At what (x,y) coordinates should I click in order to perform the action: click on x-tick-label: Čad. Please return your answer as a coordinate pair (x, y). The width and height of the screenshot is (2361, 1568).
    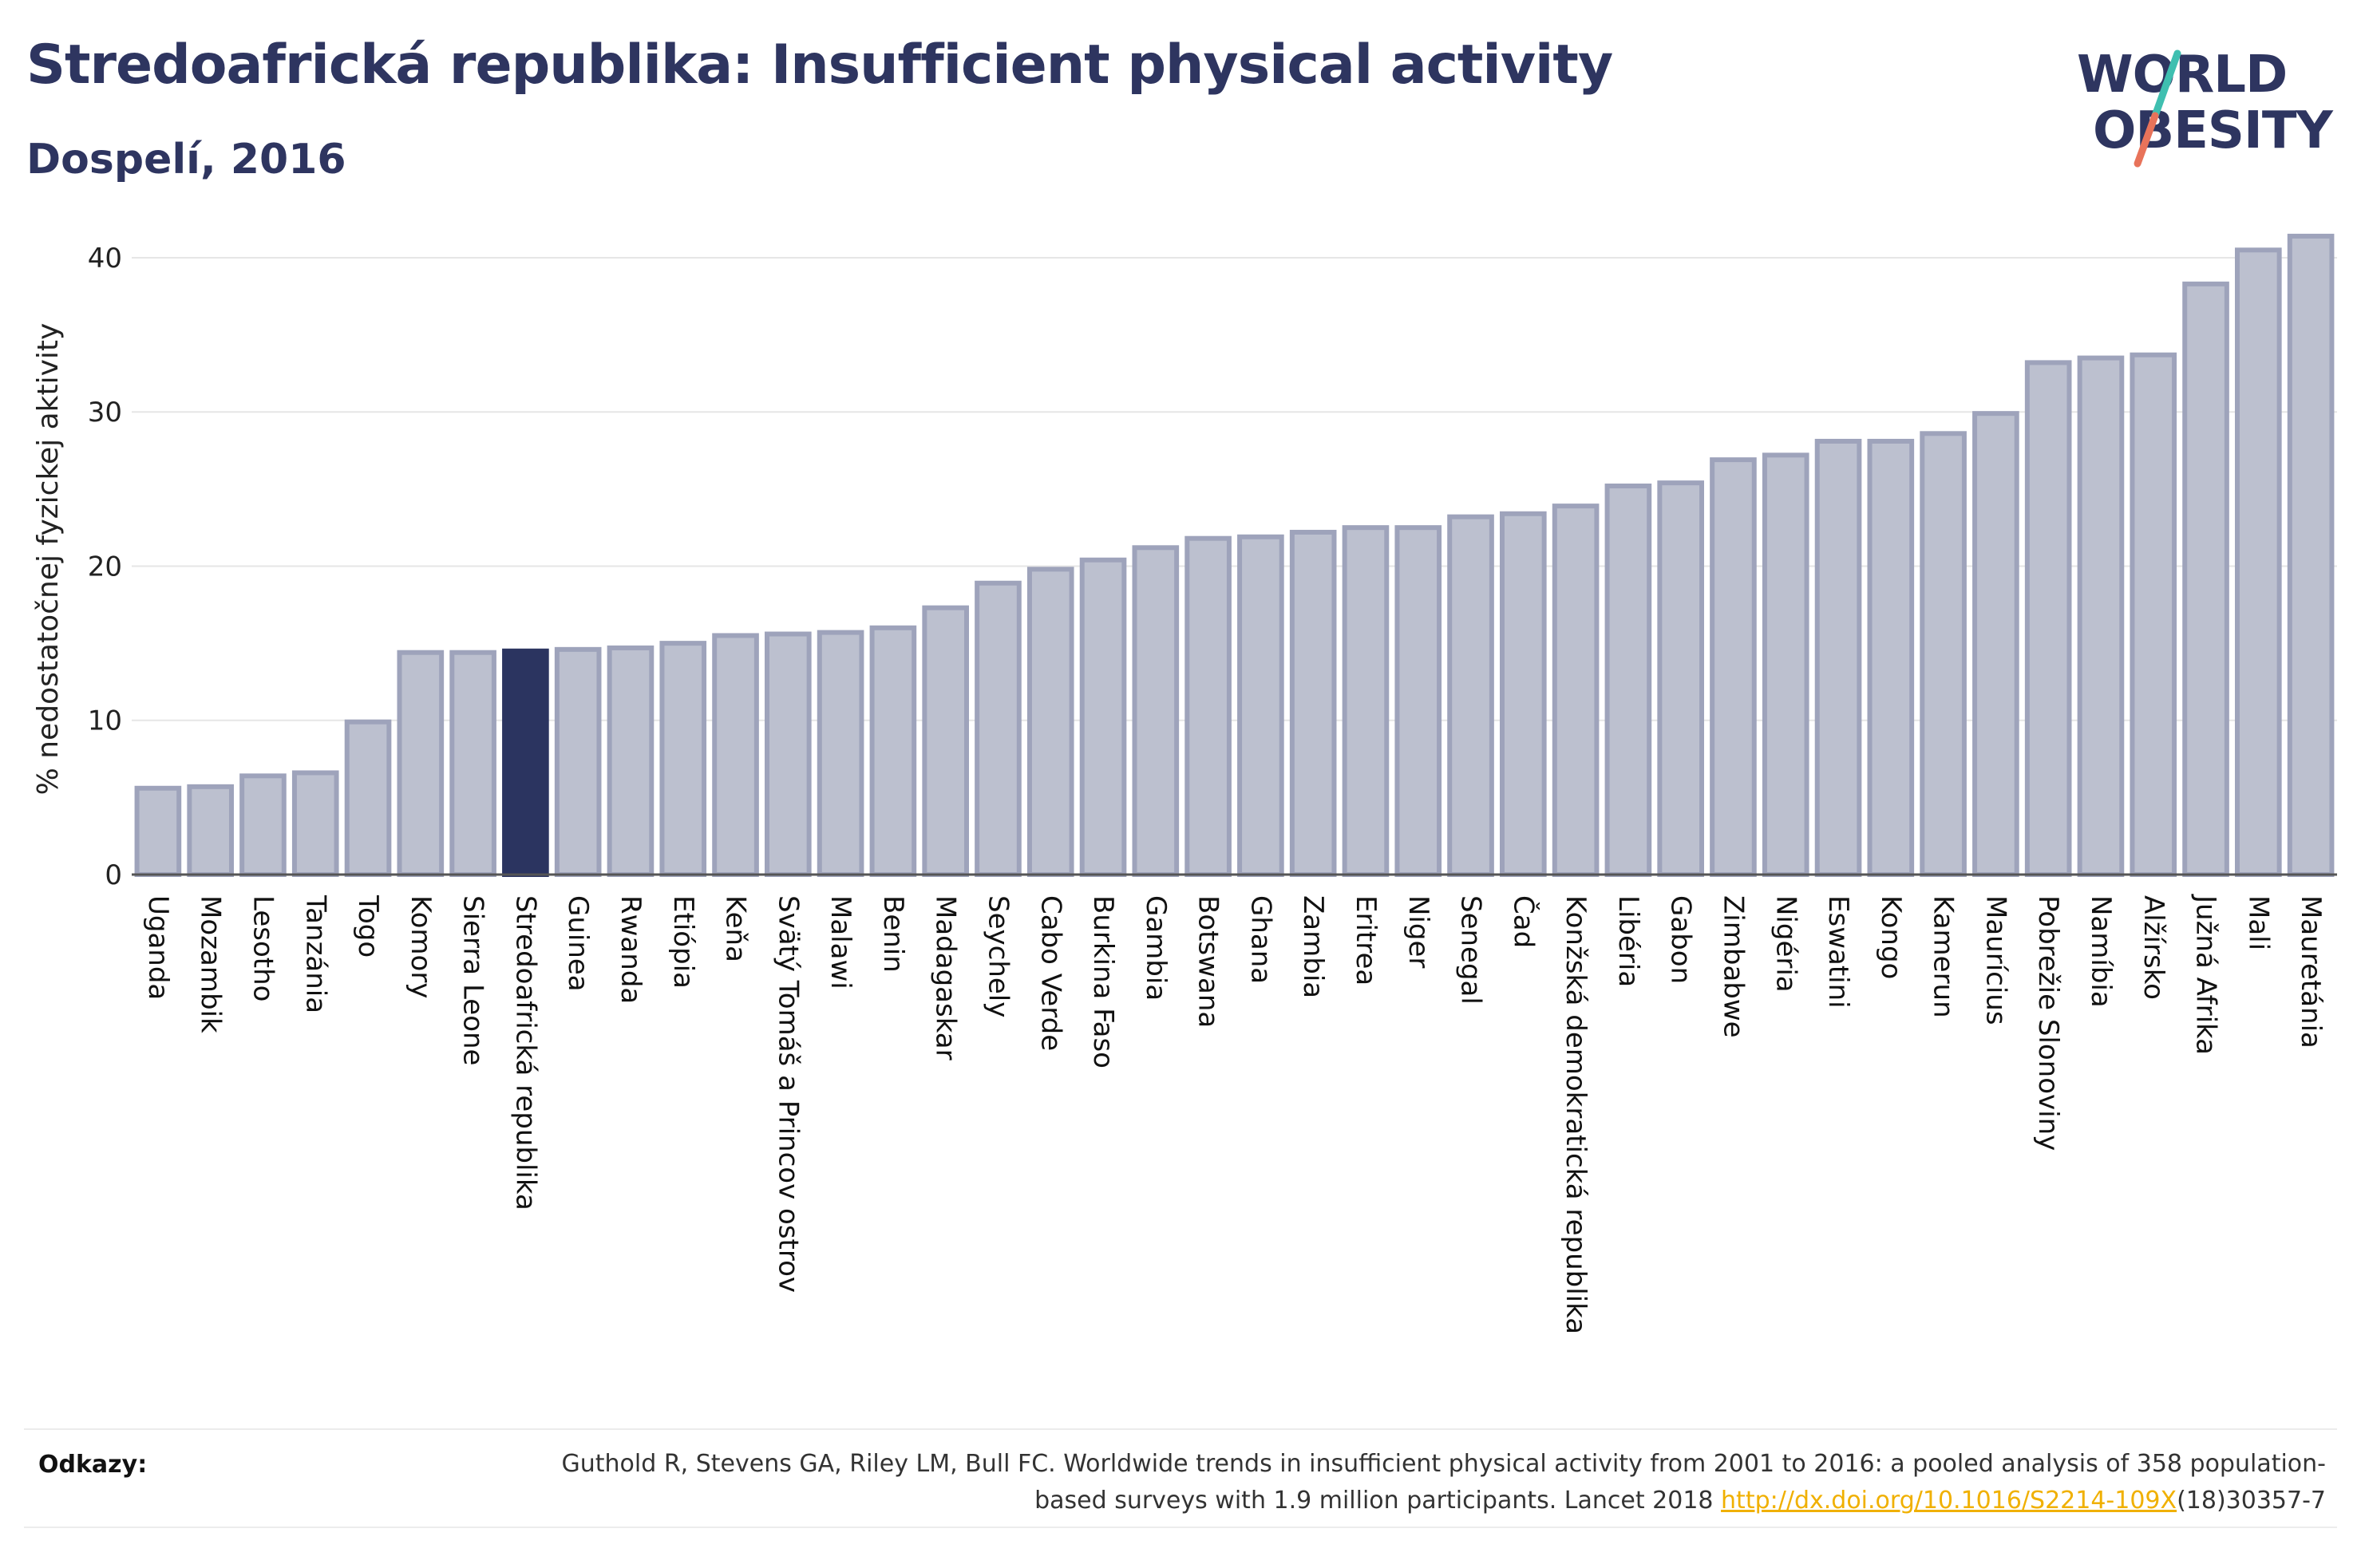
    Looking at the image, I should click on (1523, 921).